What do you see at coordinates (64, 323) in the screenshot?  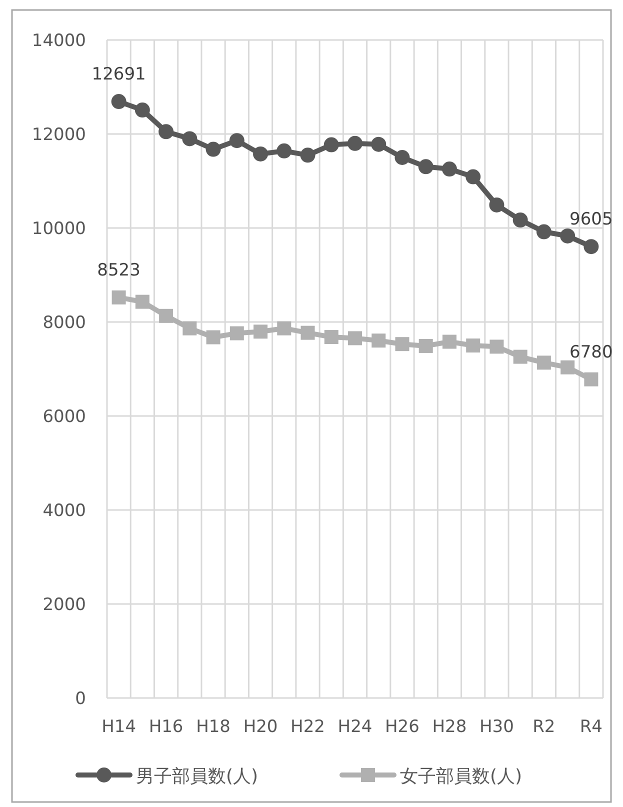 I see `y-tick-label: 8000` at bounding box center [64, 323].